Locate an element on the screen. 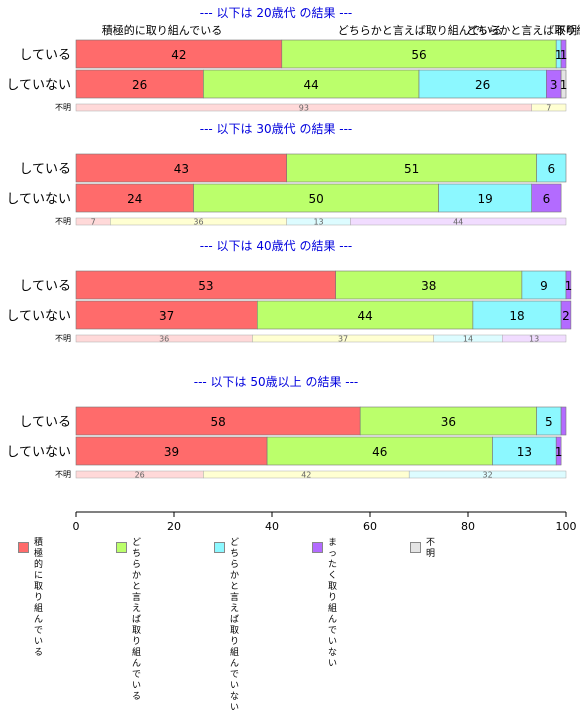 This screenshot has height=714, width=580. bar-segment-label: 43 is located at coordinates (181, 169).